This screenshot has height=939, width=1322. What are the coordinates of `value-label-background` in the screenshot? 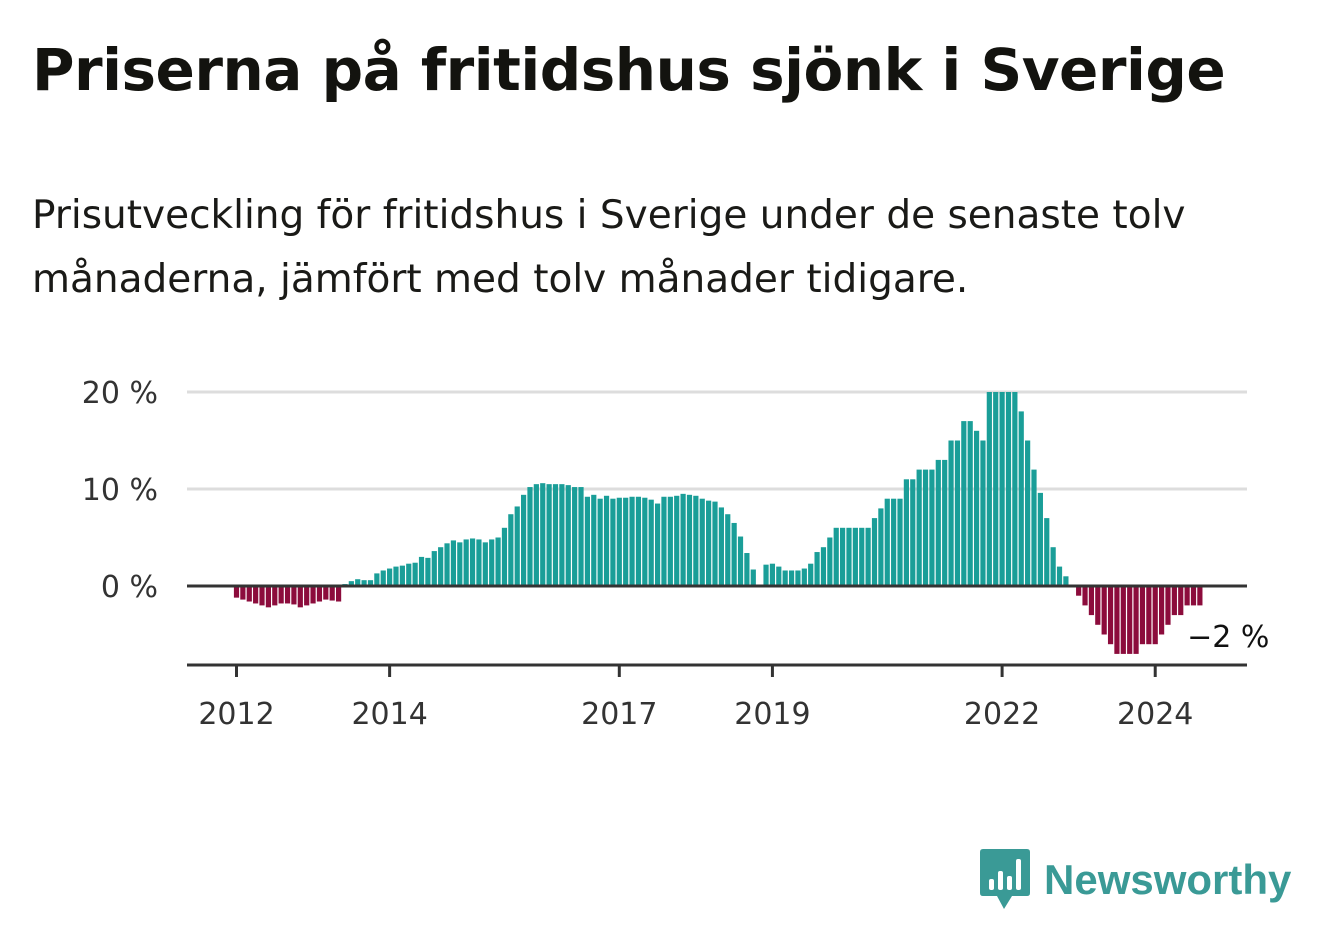 It's located at (1229, 637).